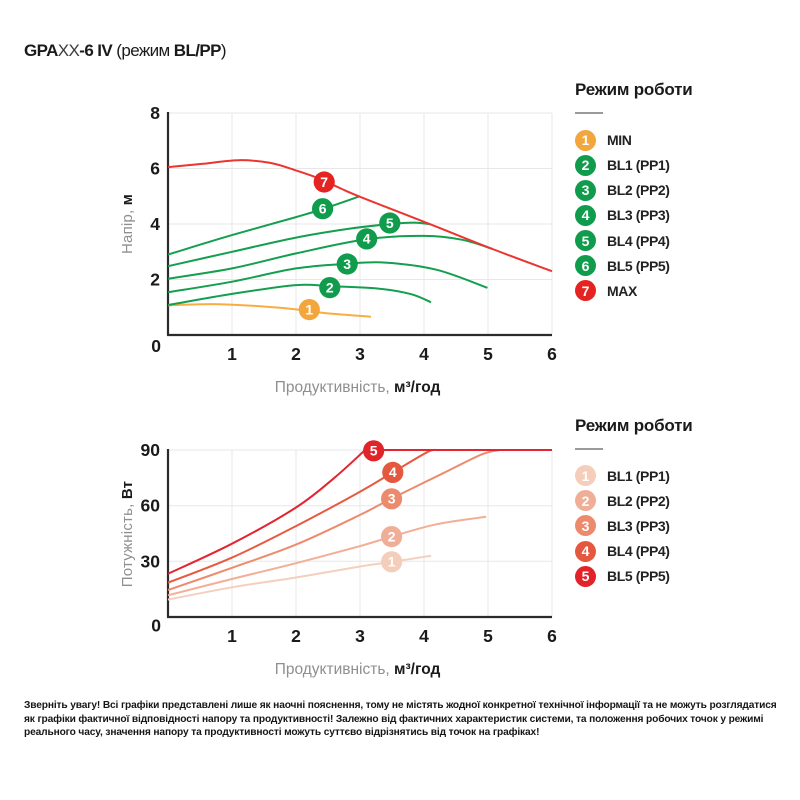  Describe the element at coordinates (127, 534) in the screenshot. I see `svg-text: Потужність, Вт` at that location.